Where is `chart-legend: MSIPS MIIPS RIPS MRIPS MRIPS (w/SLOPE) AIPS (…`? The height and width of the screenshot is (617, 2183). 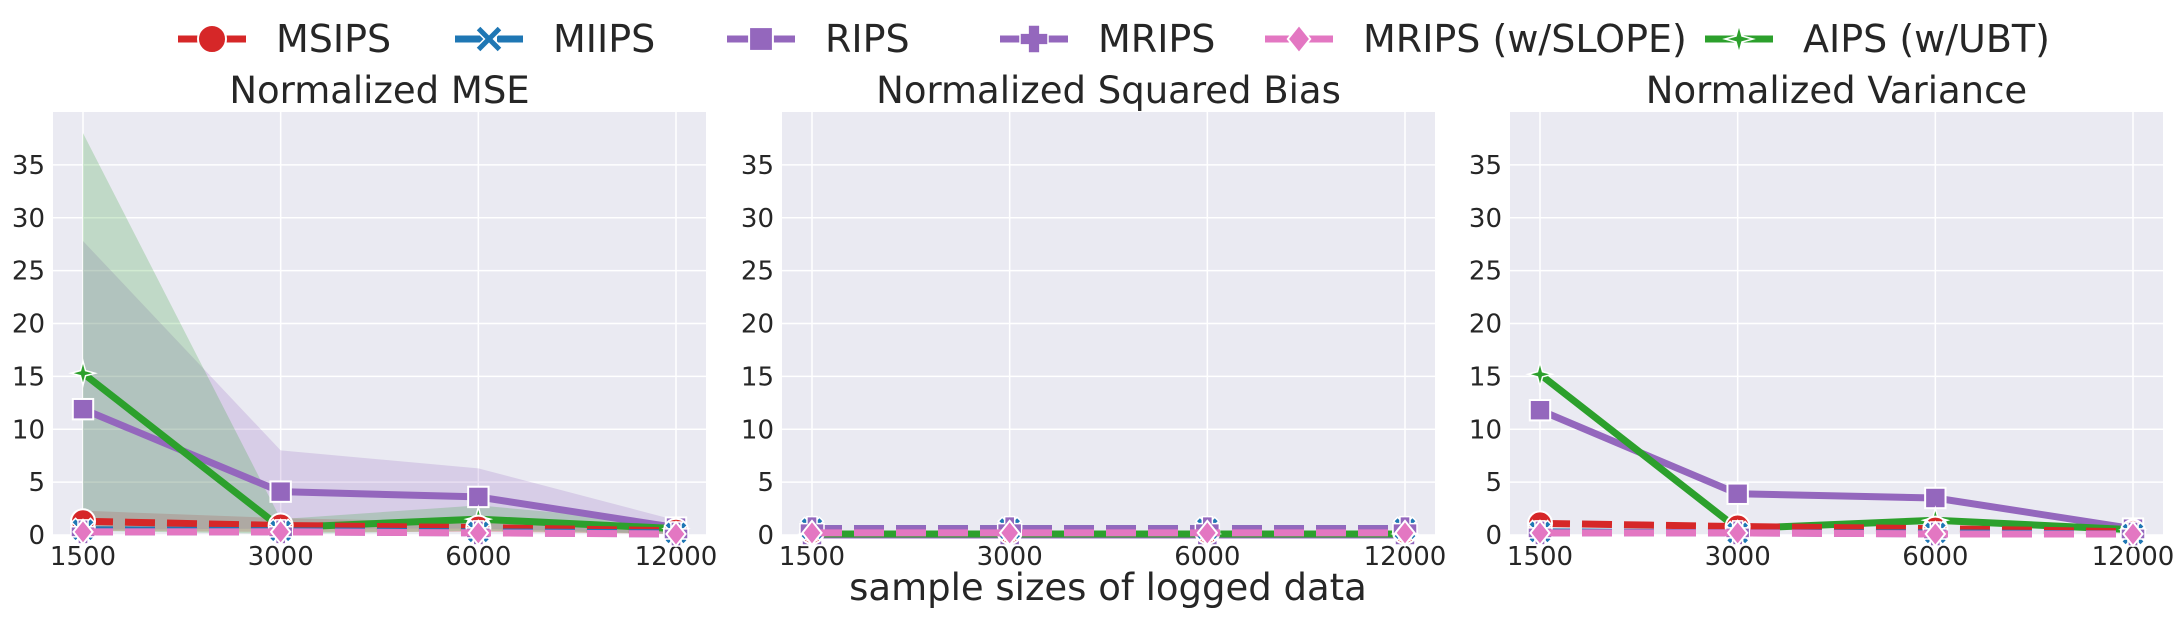 chart-legend: MSIPS MIIPS RIPS MRIPS MRIPS (w/SLOPE) AIPS (… is located at coordinates (1114, 39).